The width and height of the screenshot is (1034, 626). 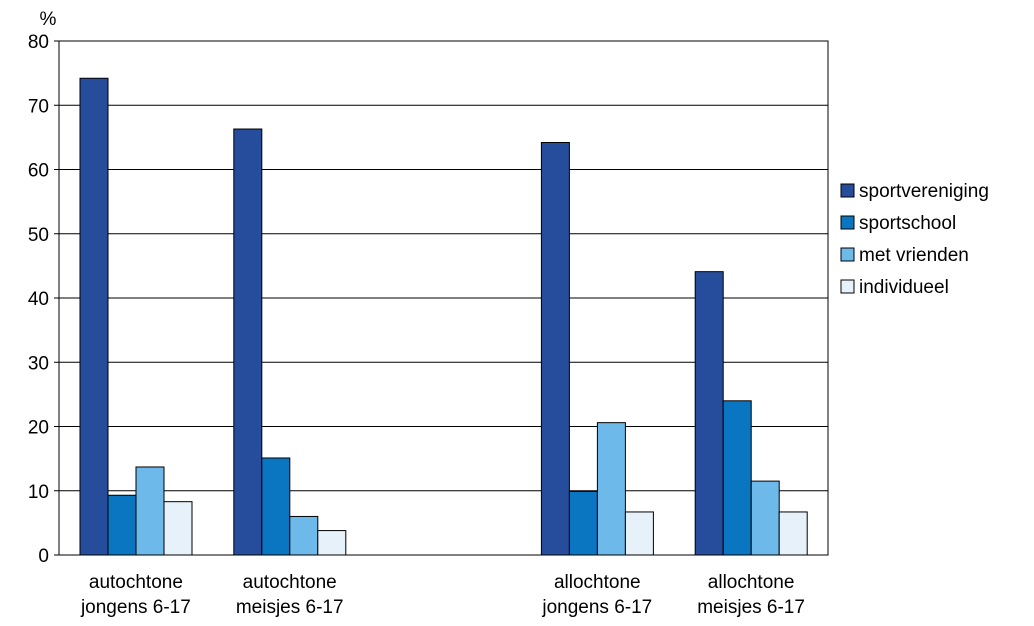 I want to click on y-tick-label: 10, so click(x=38, y=492).